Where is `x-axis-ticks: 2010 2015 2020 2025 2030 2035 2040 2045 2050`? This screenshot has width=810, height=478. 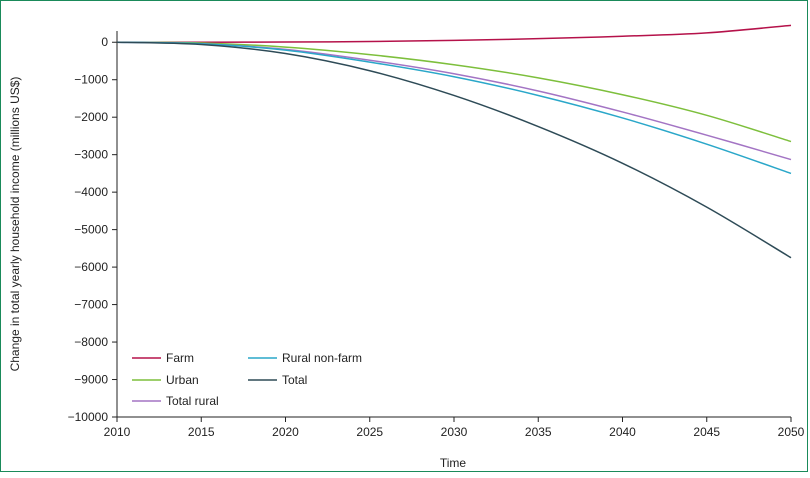 x-axis-ticks: 2010 2015 2020 2025 2030 2035 2040 2045 2050 is located at coordinates (454, 428).